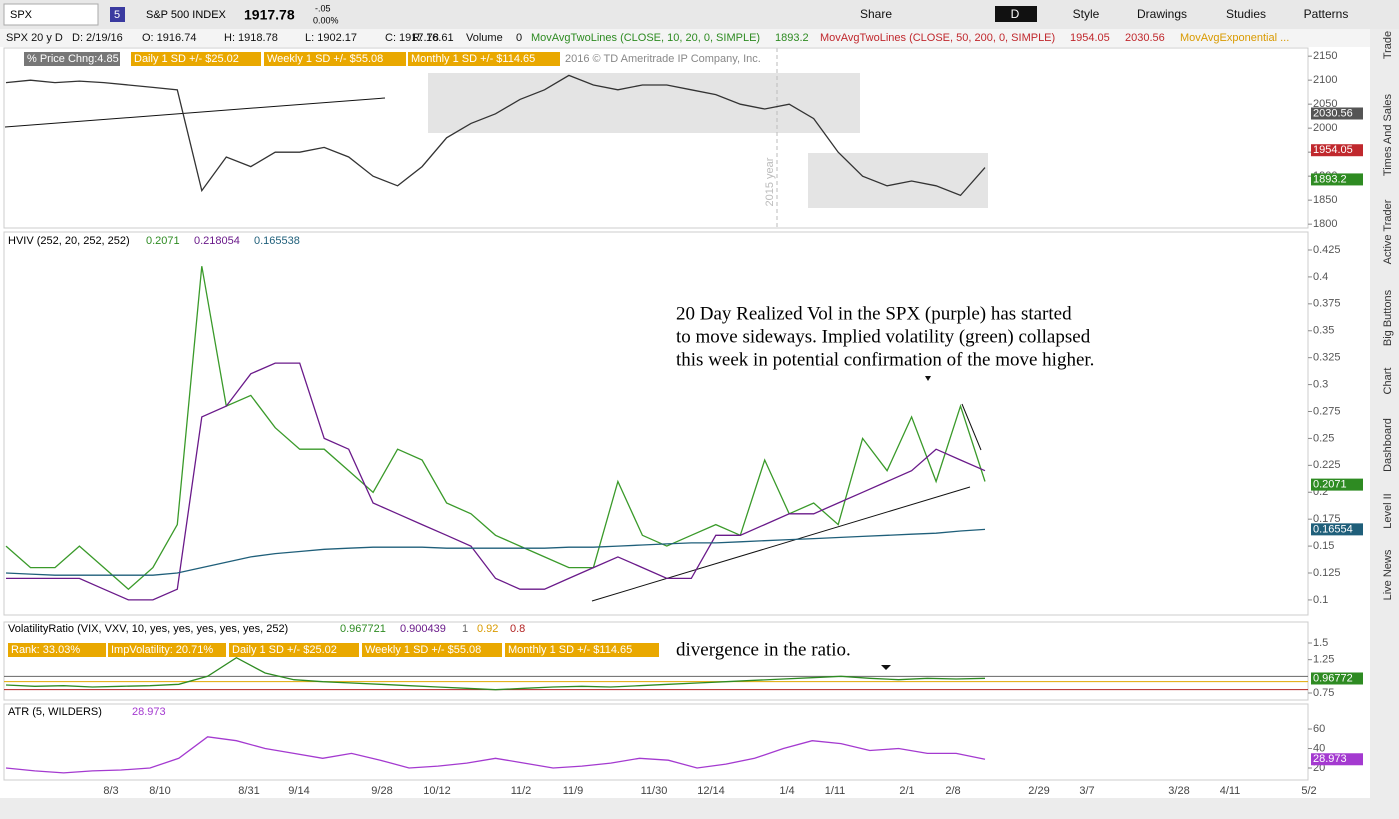 The height and width of the screenshot is (819, 1399). Describe the element at coordinates (786, 791) in the screenshot. I see `x-tick-label: 1/4` at that location.